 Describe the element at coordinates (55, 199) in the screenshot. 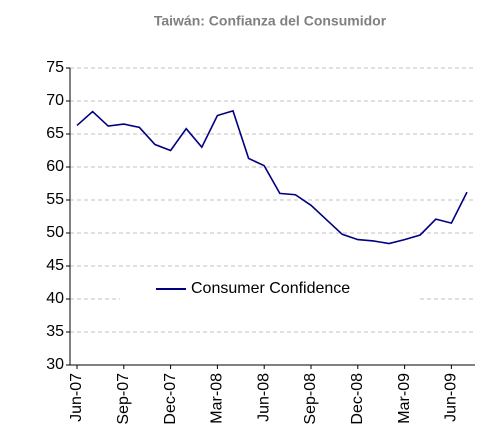

I see `y-tick-label: 55` at that location.